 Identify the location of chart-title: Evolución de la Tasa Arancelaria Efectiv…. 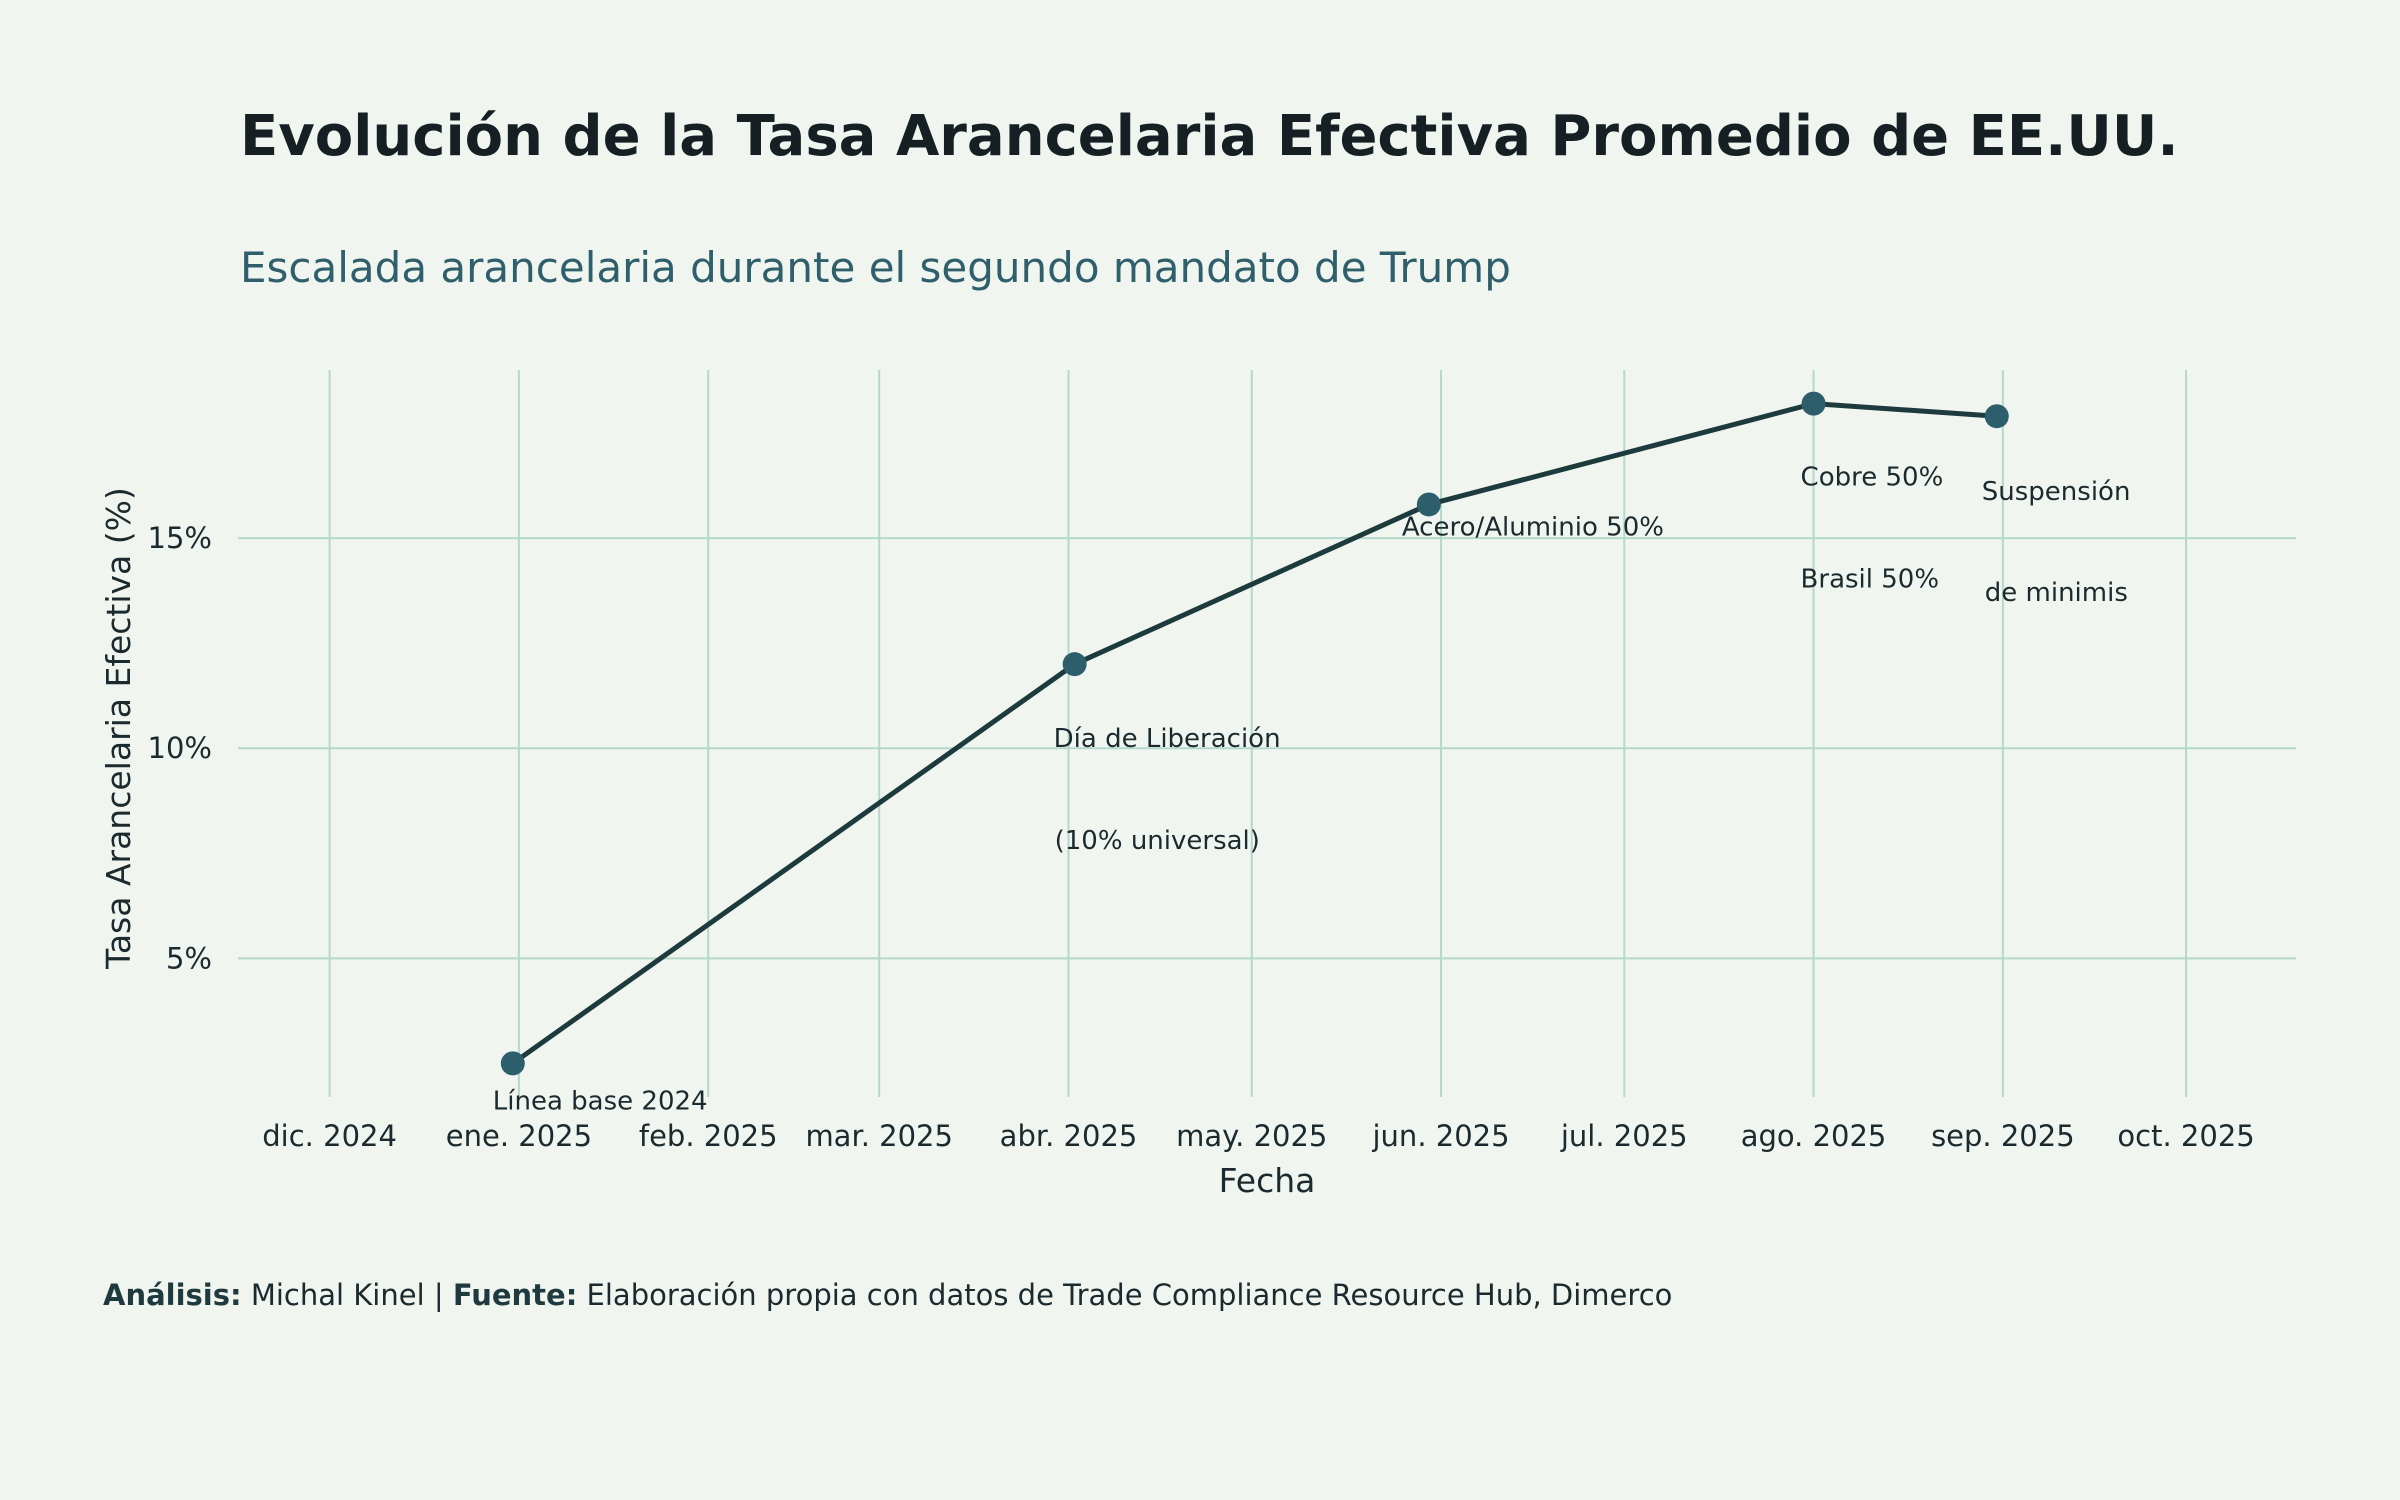
(1209, 136).